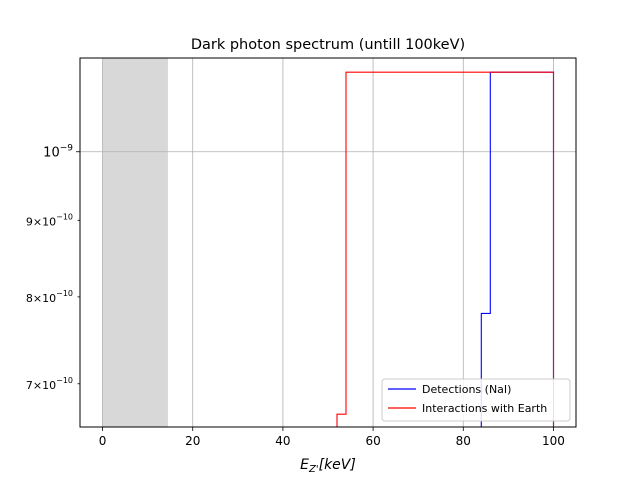 The height and width of the screenshot is (480, 640). I want to click on x-tick-label: 60, so click(372, 441).